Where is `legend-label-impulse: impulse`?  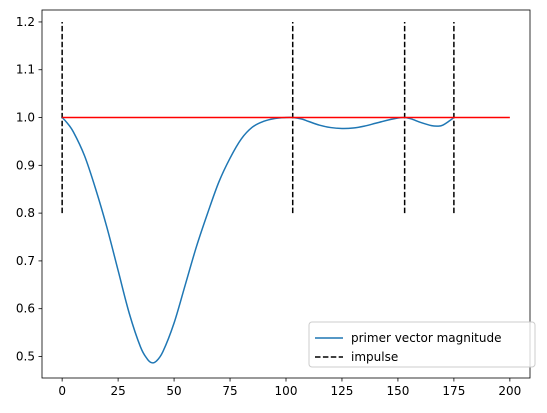
legend-label-impulse: impulse is located at coordinates (374, 357).